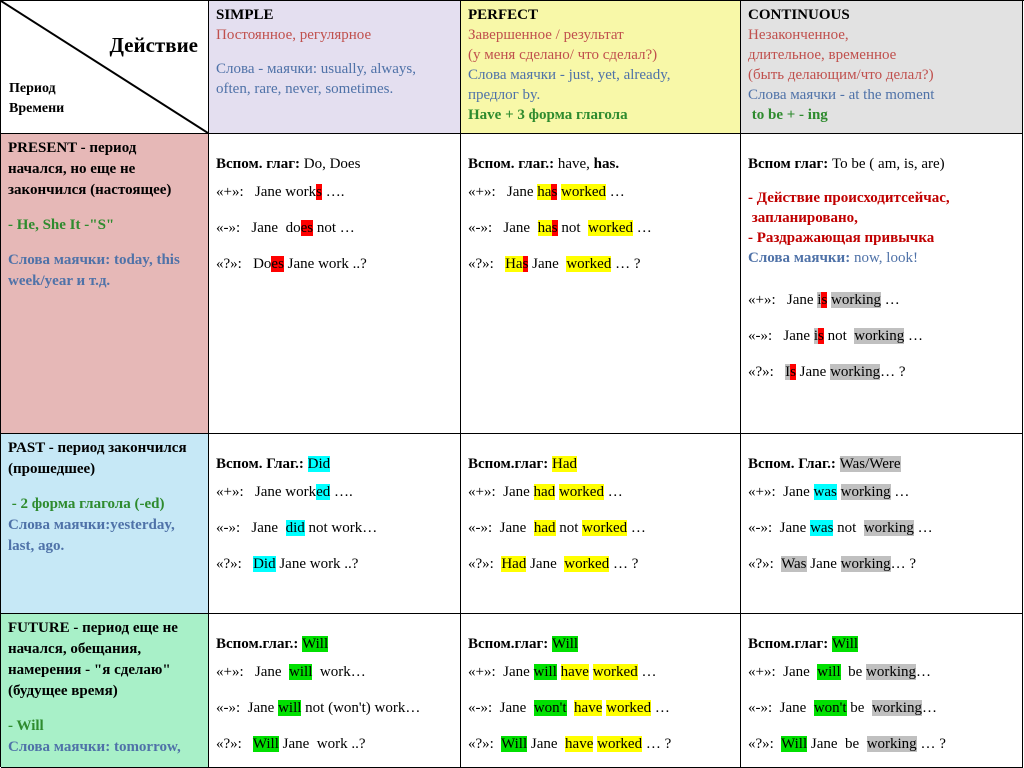 The width and height of the screenshot is (1024, 768). Describe the element at coordinates (104, 225) in the screenshot. I see `text-line: - He, She It -"S"` at that location.